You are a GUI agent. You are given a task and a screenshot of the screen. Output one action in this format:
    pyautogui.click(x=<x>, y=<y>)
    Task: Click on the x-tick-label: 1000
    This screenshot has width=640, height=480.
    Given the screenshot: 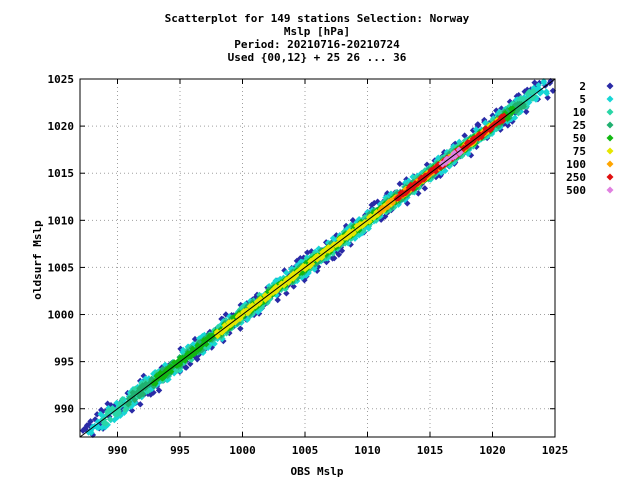 What is the action you would take?
    pyautogui.click(x=242, y=450)
    